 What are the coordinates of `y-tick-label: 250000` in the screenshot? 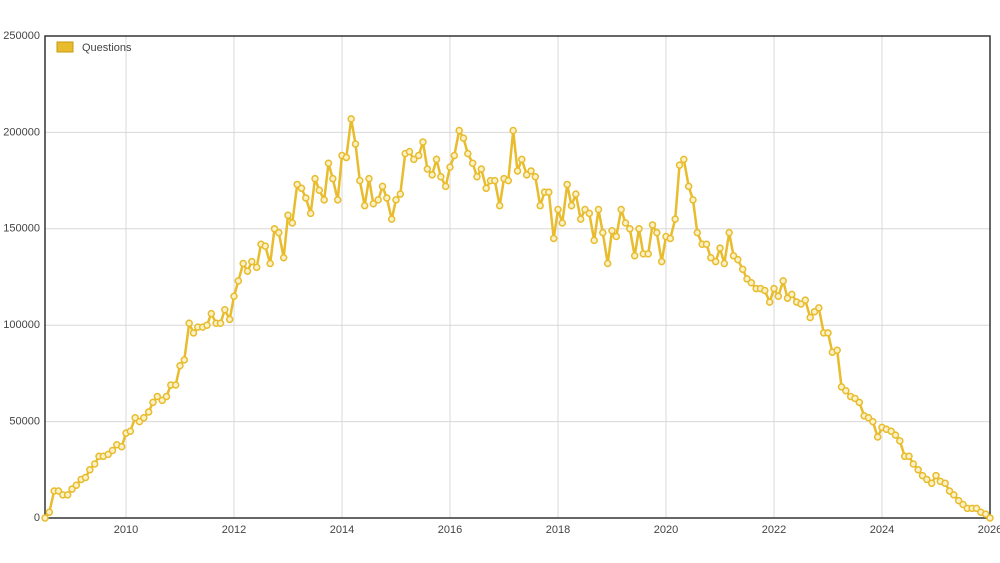 It's located at (21, 36).